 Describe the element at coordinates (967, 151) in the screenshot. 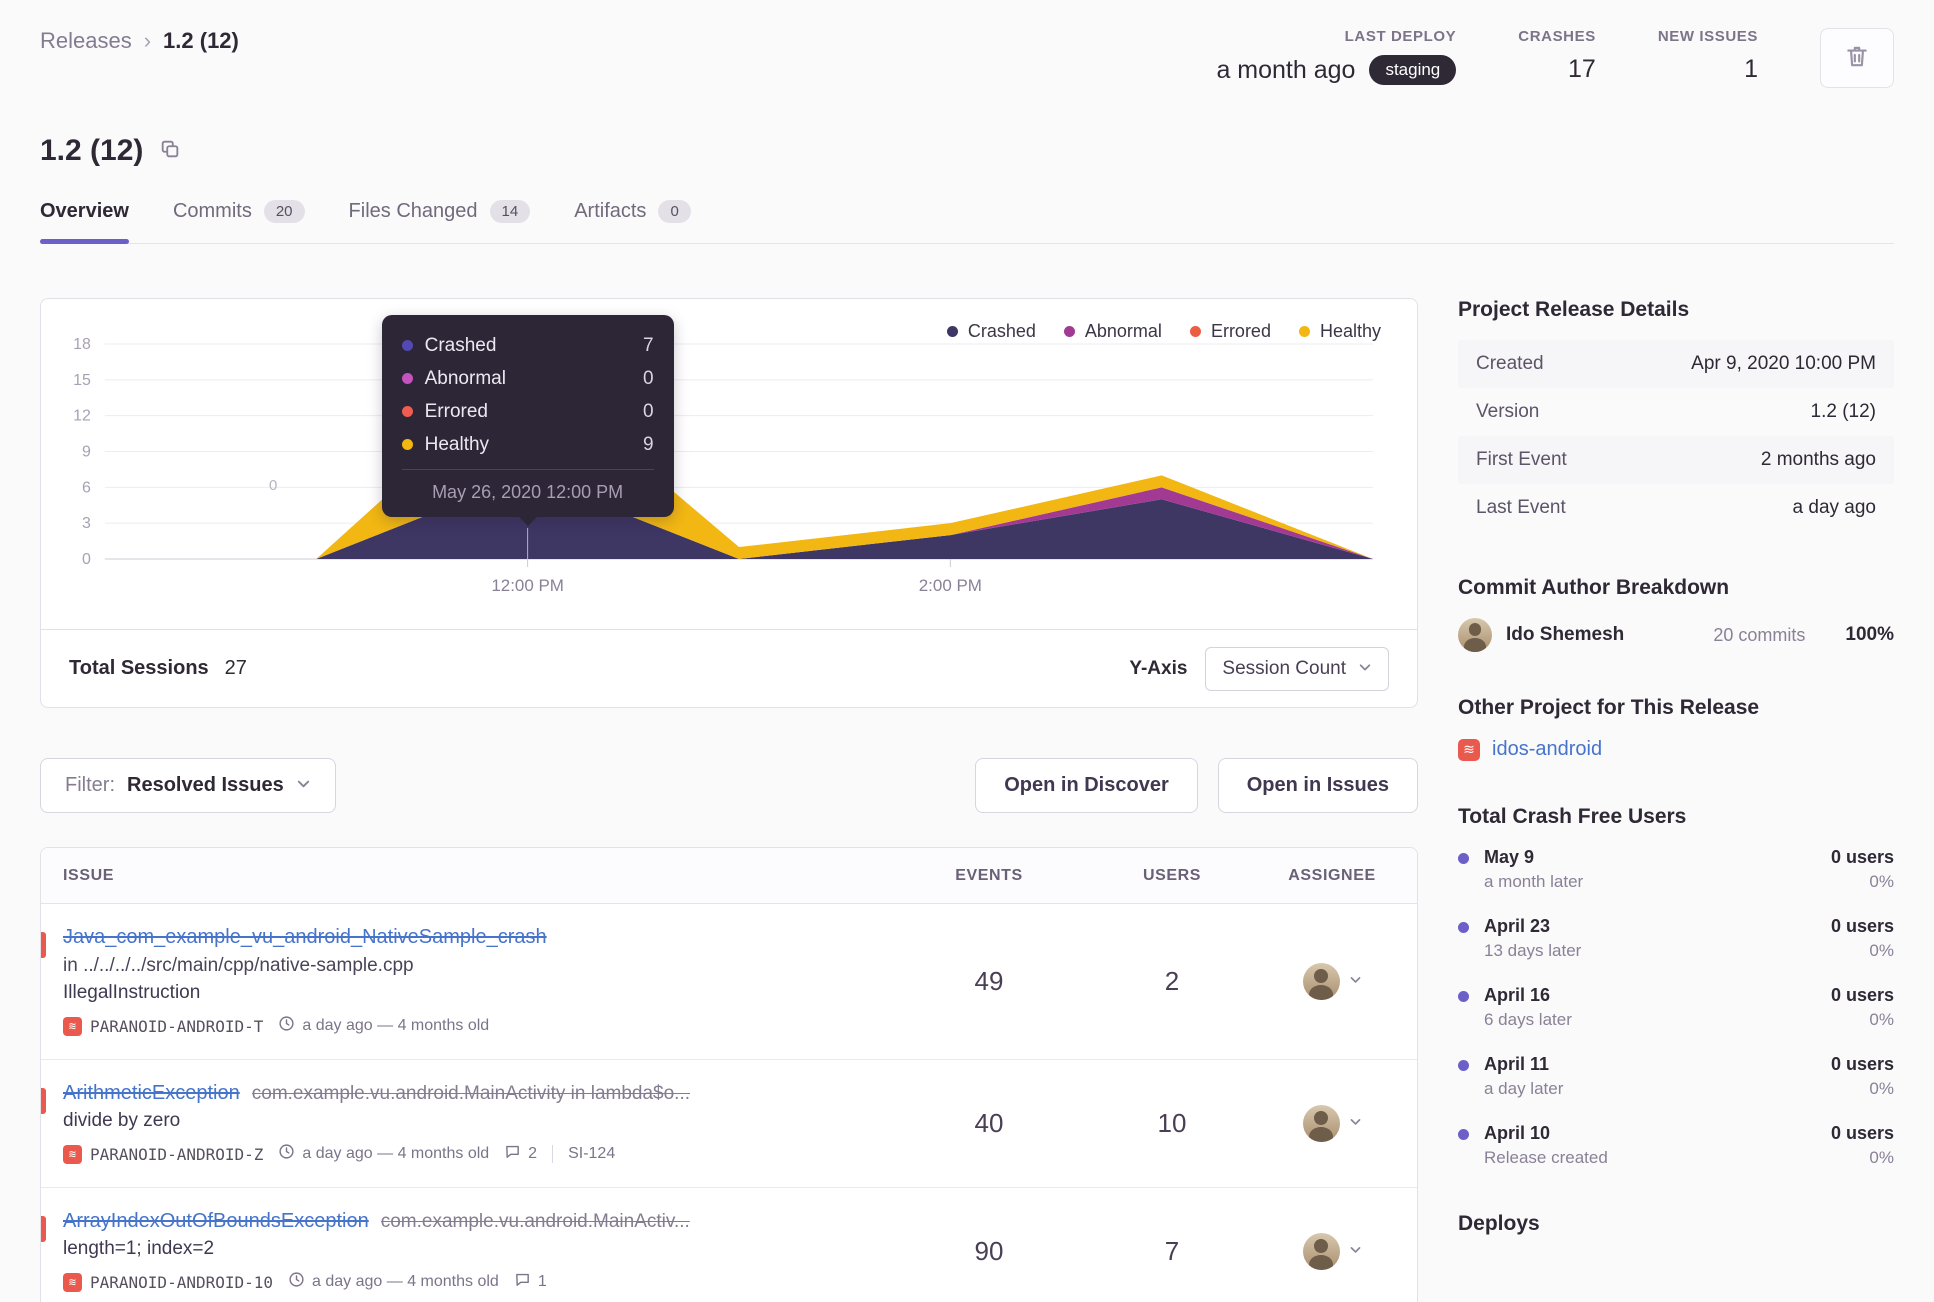

I see `title-row: 1.2 (12)` at that location.